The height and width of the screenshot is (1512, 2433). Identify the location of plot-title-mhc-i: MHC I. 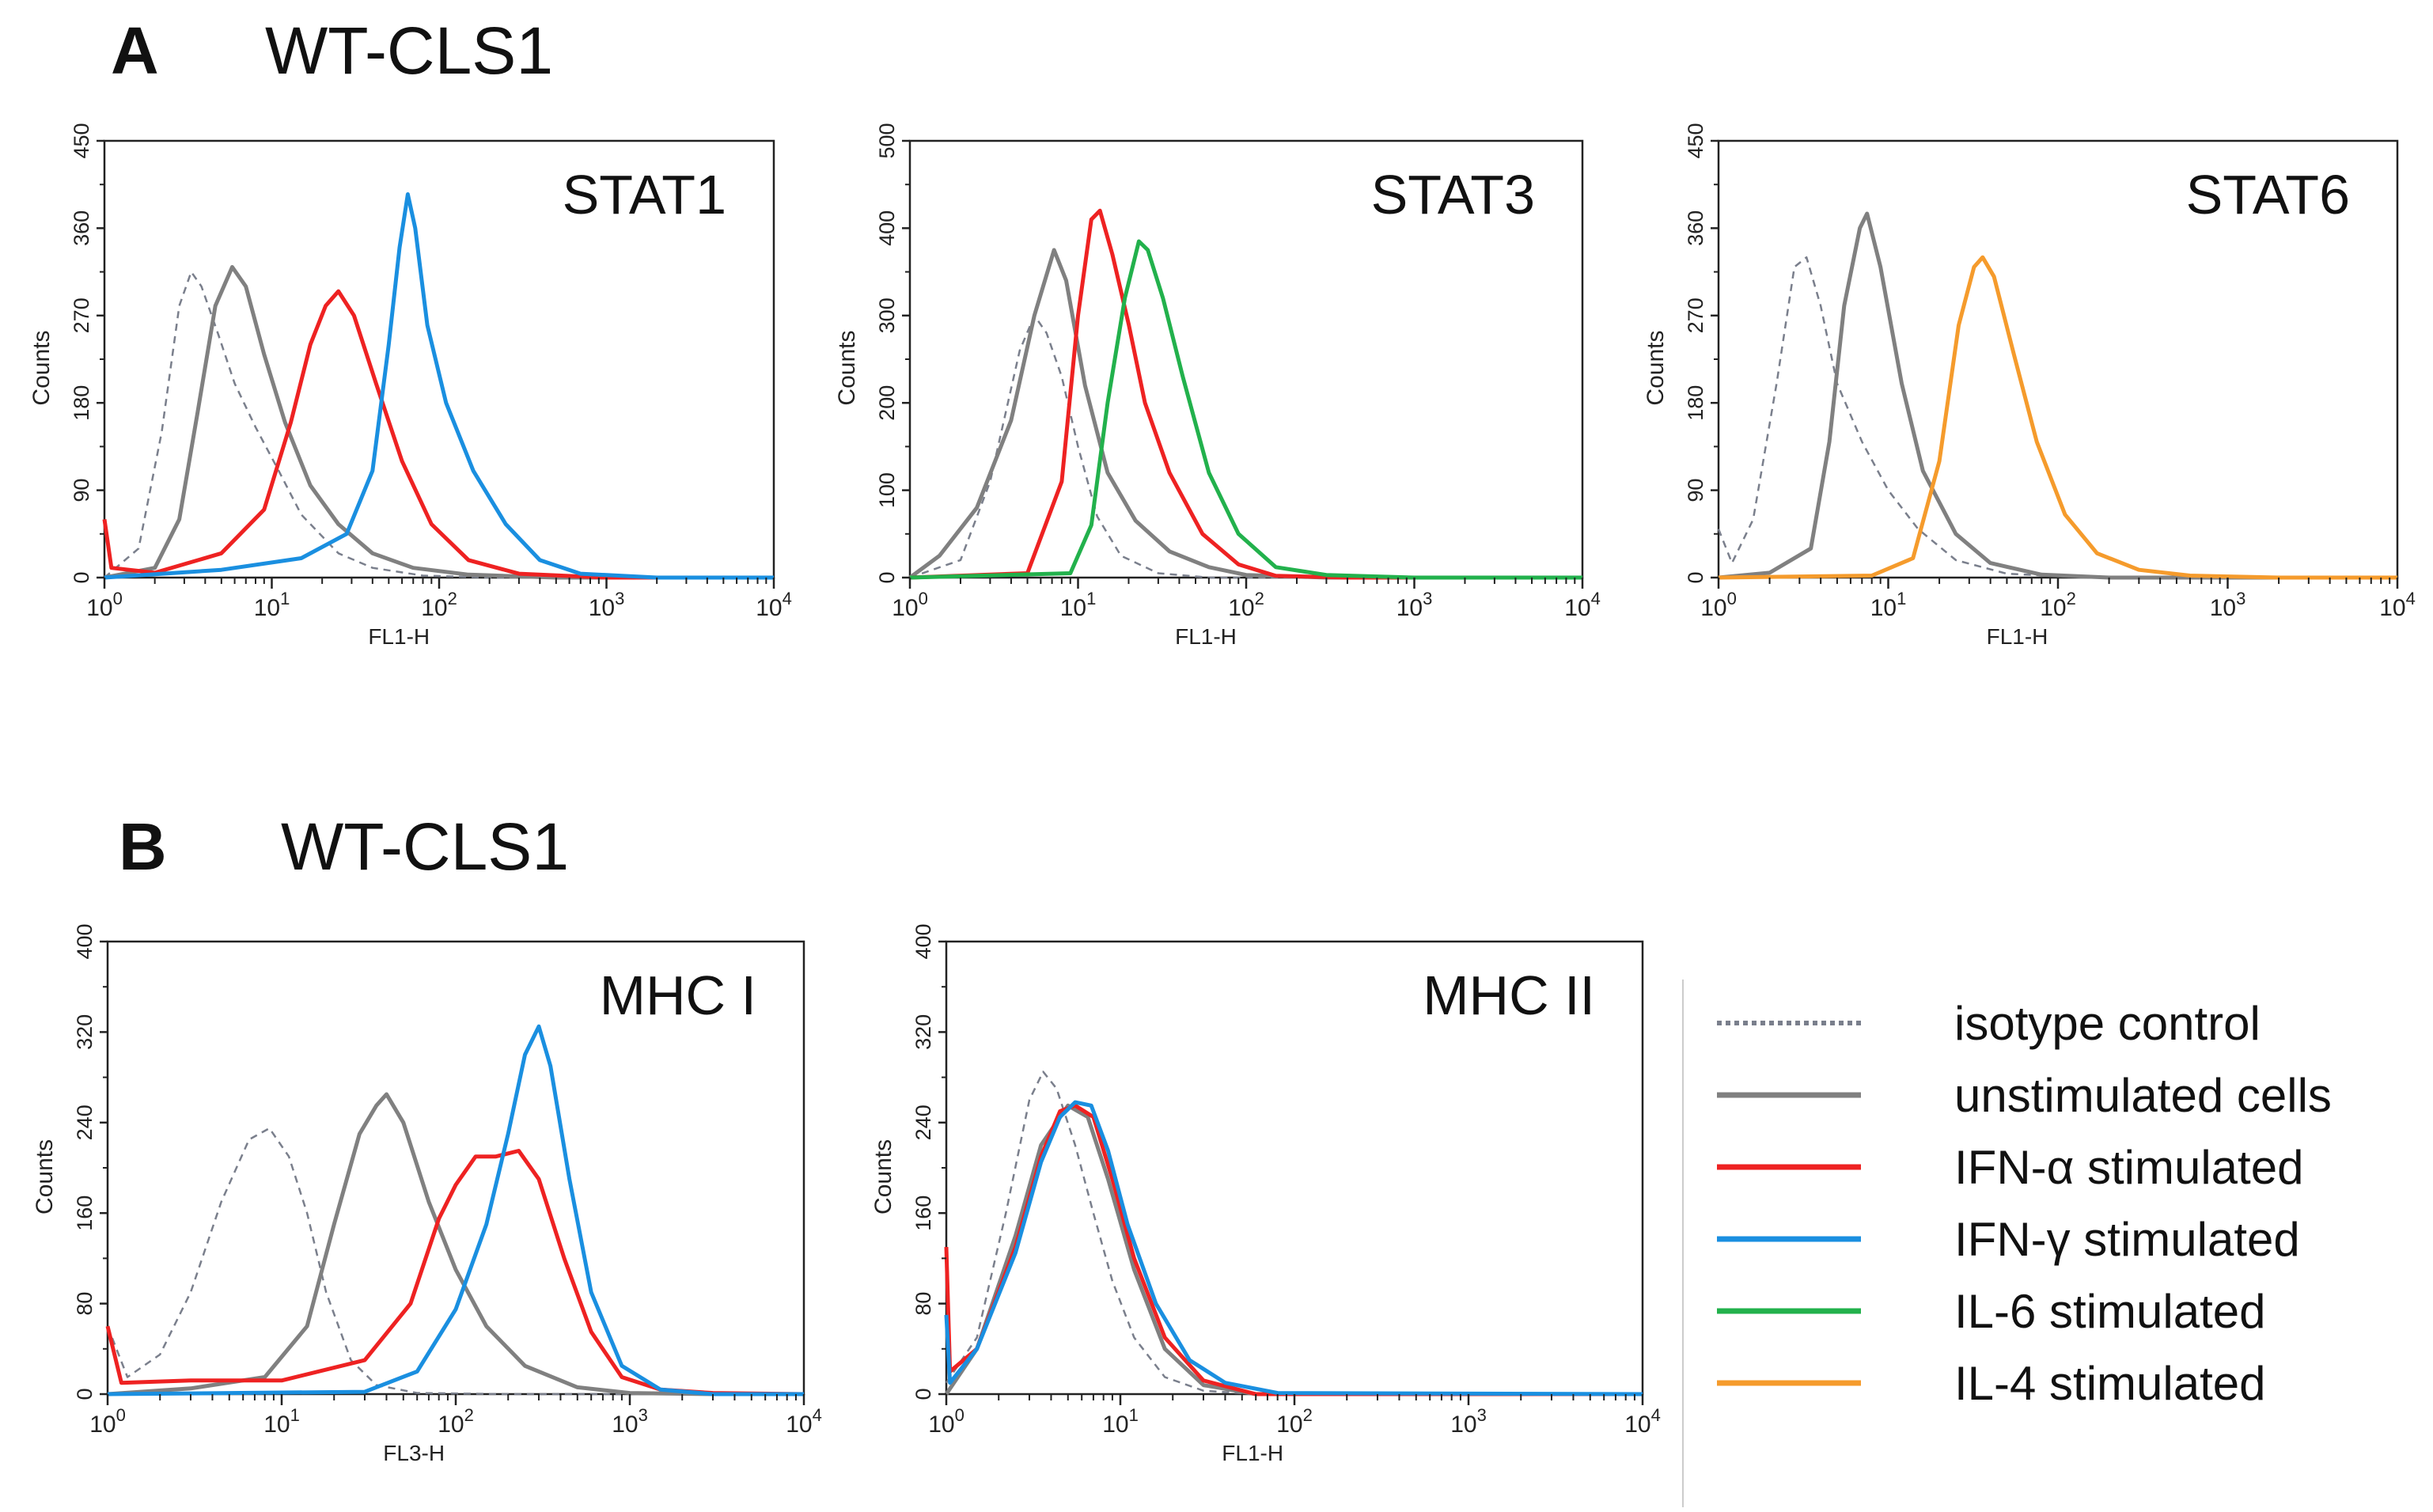
(678, 995).